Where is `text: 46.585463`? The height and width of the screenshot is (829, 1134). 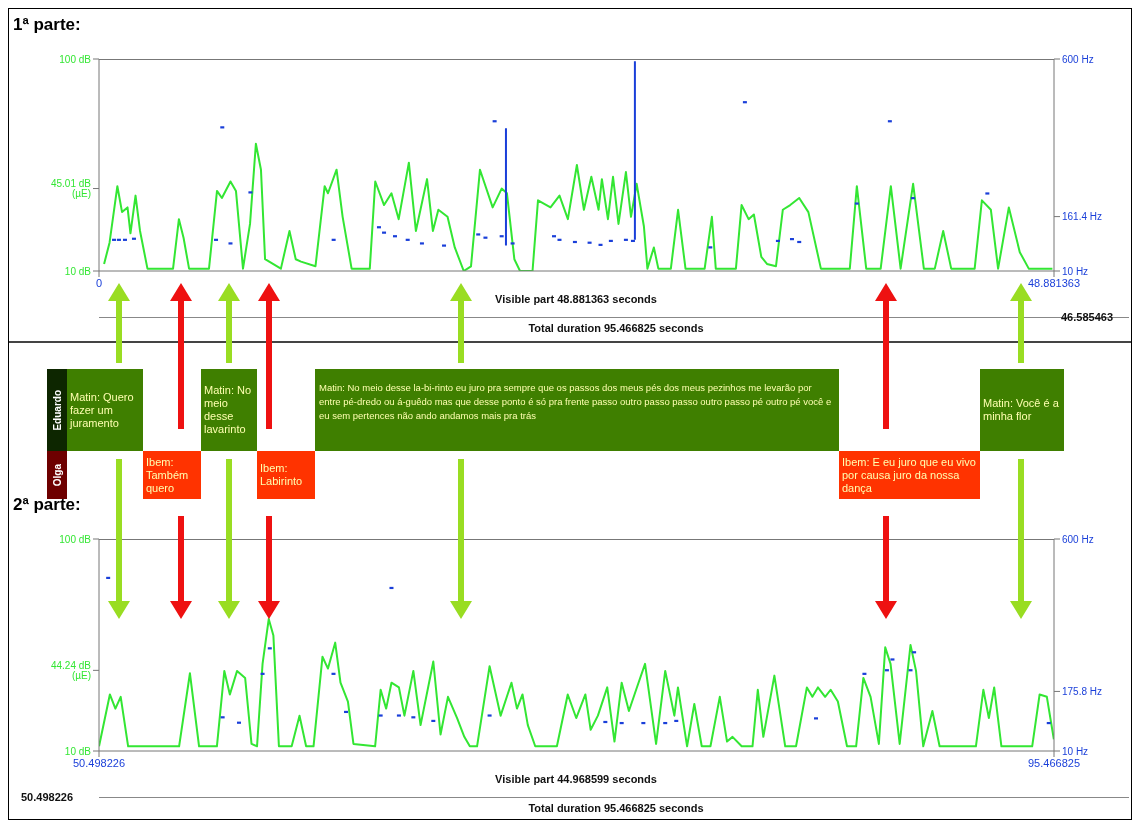 text: 46.585463 is located at coordinates (1087, 317).